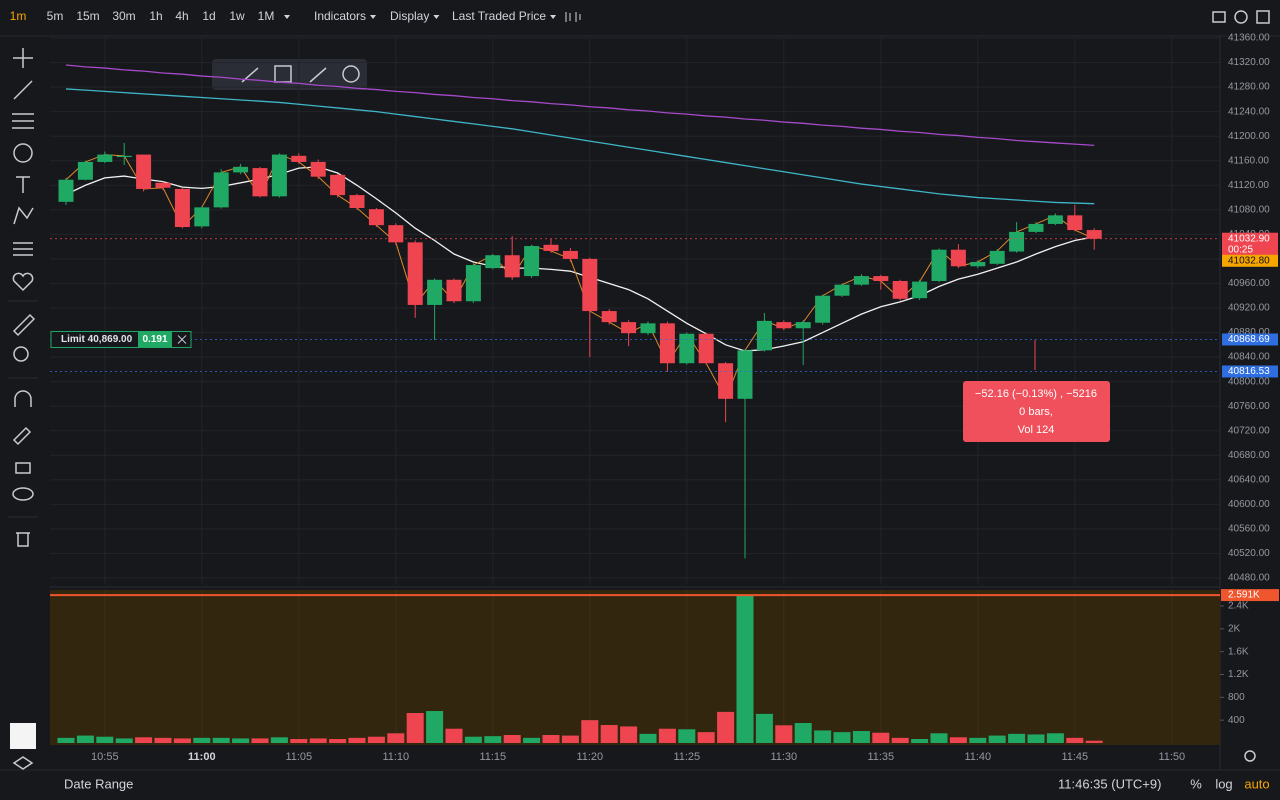  What do you see at coordinates (23, 58) in the screenshot?
I see `crosshair-icon` at bounding box center [23, 58].